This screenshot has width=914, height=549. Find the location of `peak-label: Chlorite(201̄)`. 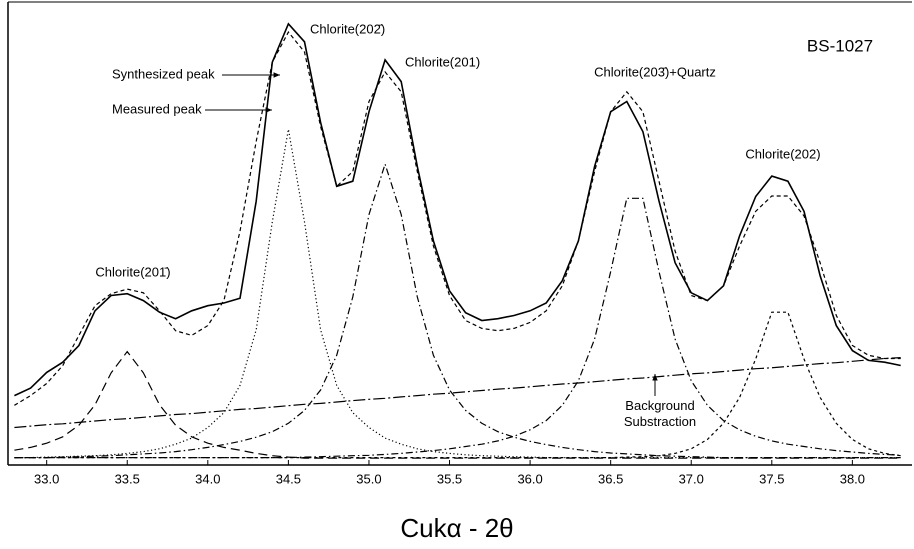

peak-label: Chlorite(201̄) is located at coordinates (132, 271).